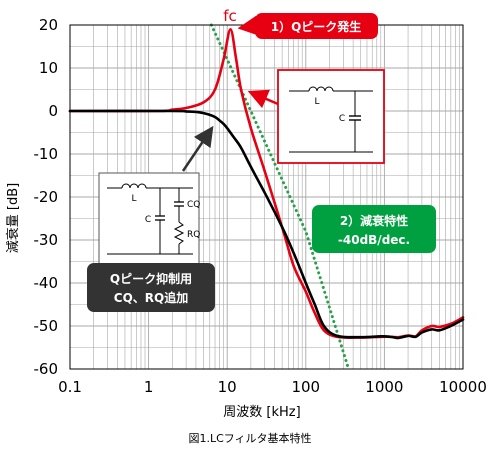 This screenshot has height=450, width=500. Describe the element at coordinates (463, 387) in the screenshot. I see `x-tick-label: 10000` at that location.